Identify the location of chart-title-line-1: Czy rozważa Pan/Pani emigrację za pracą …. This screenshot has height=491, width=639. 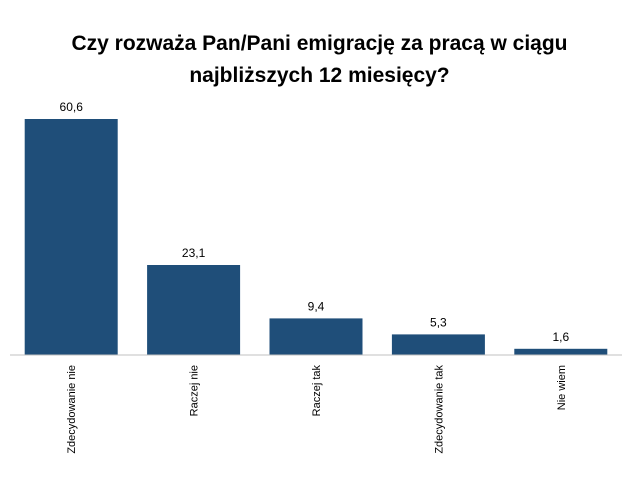
(319, 43).